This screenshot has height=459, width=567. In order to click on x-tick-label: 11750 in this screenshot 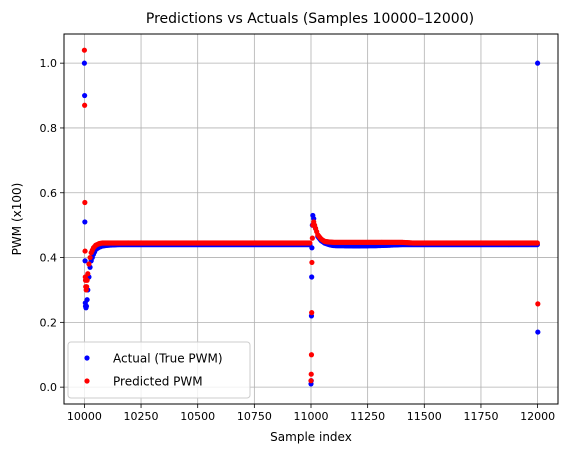, I will do `click(480, 416)`.